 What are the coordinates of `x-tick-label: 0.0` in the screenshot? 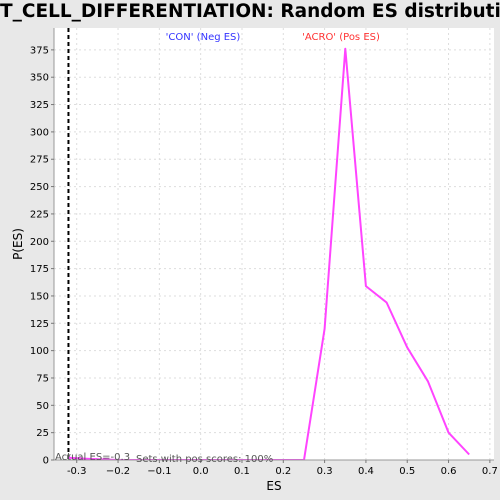 It's located at (201, 471).